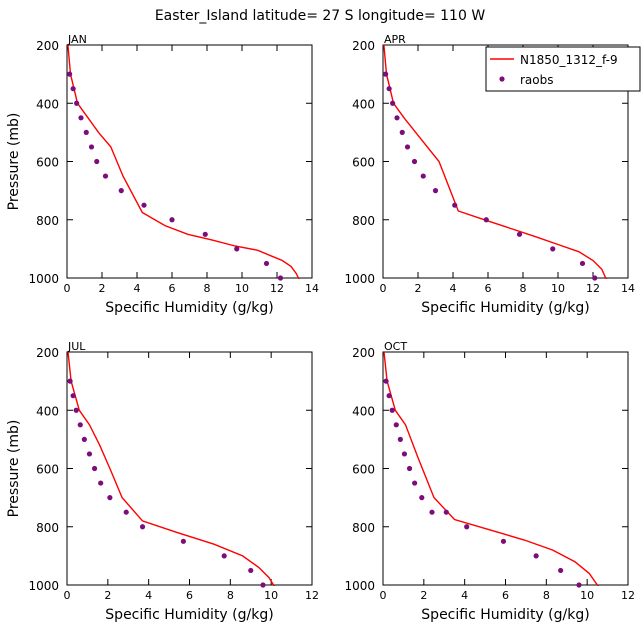 This screenshot has width=641, height=641. I want to click on x-tick-label: 14, so click(312, 288).